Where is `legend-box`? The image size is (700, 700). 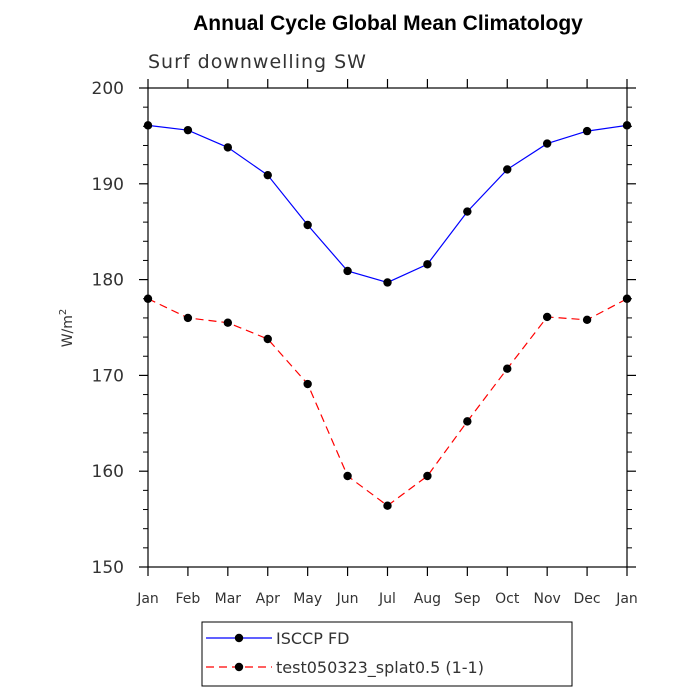
legend-box is located at coordinates (387, 654).